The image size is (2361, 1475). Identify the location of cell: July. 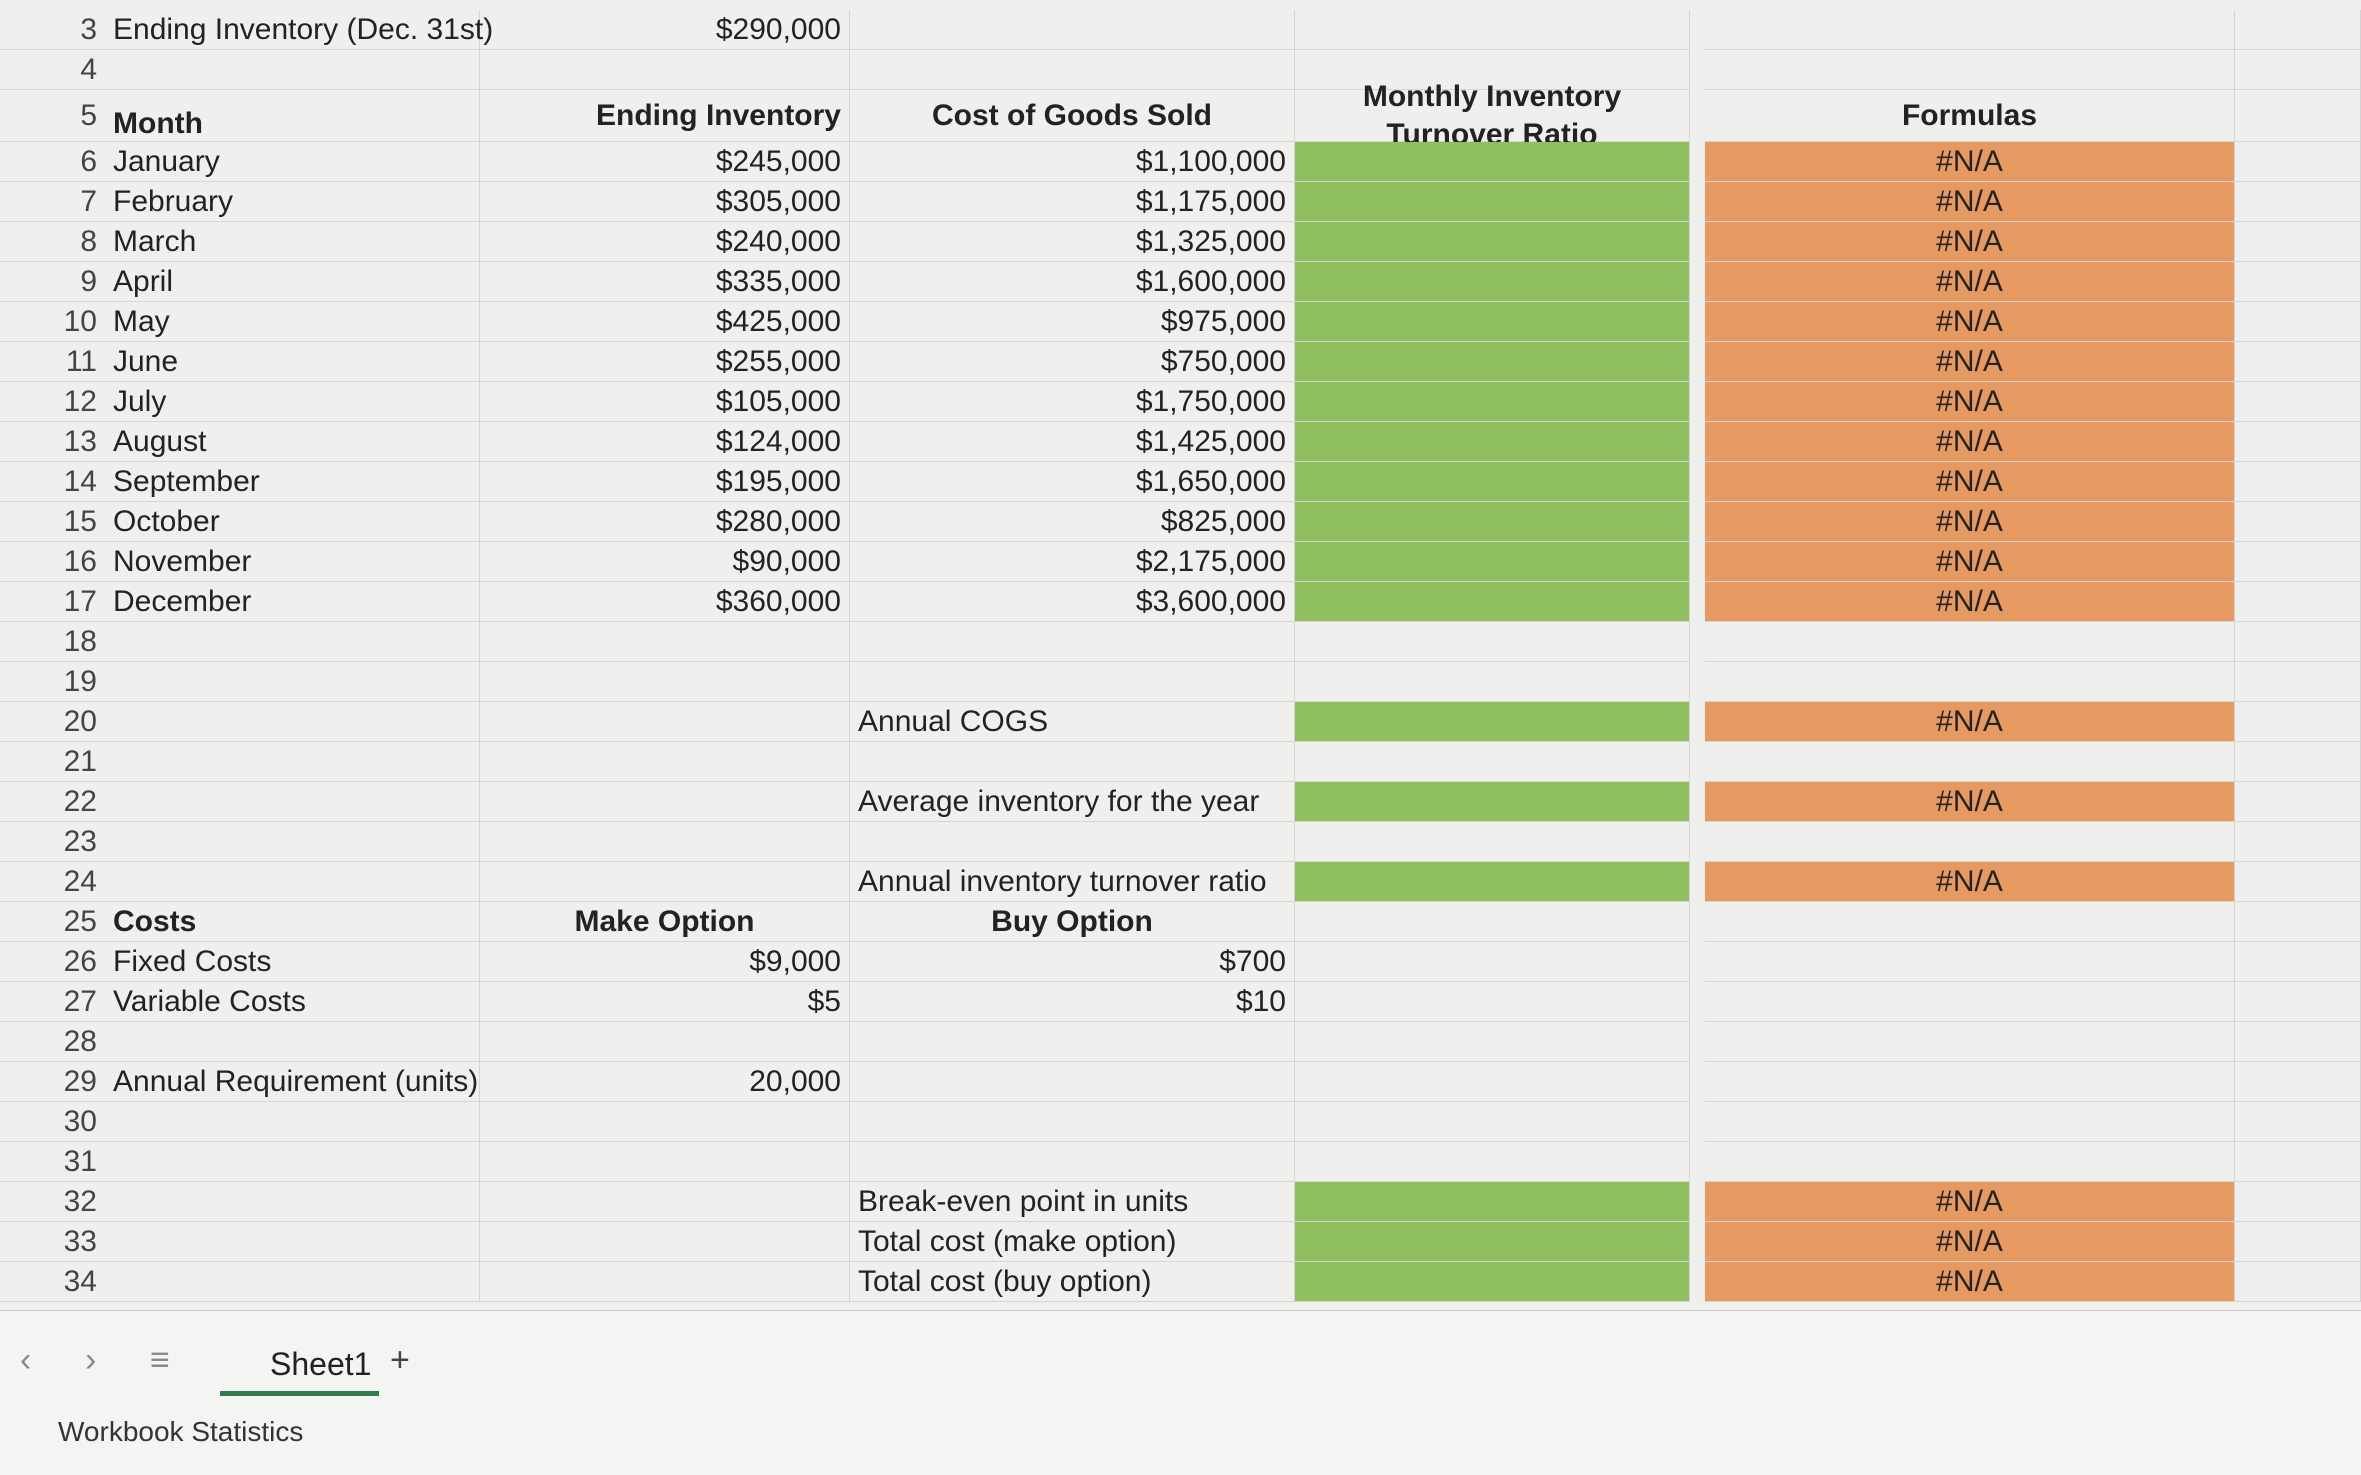
(292, 402).